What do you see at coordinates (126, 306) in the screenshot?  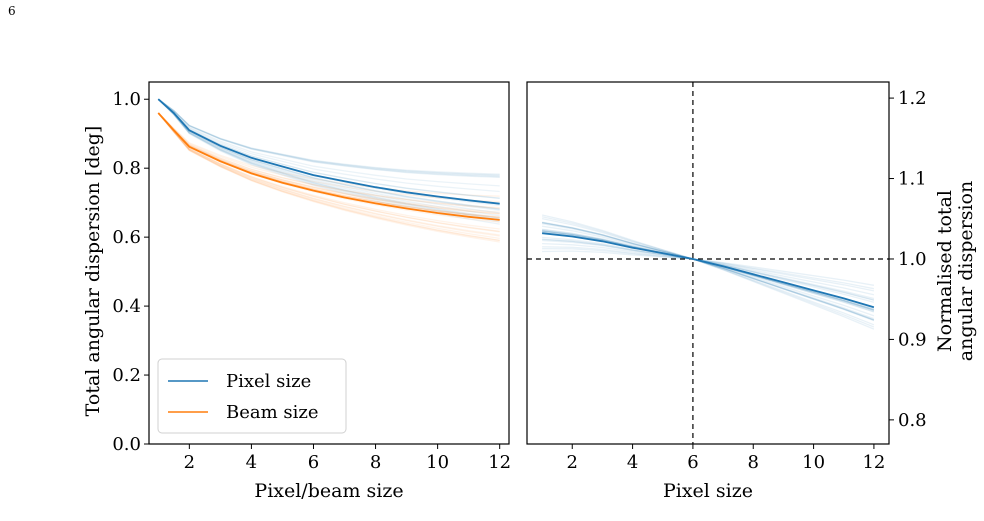 I see `y-tick-label: 0.4` at bounding box center [126, 306].